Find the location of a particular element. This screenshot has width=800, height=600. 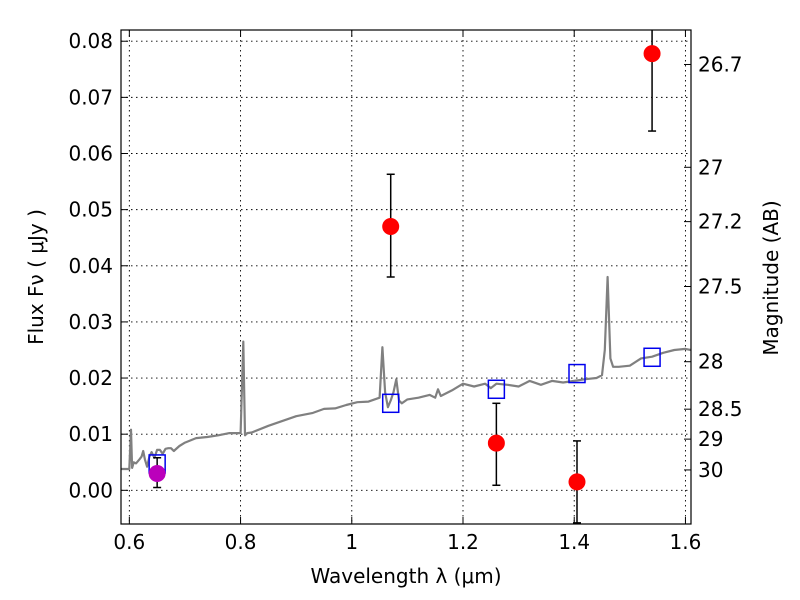

y-tick-label: 0.04 is located at coordinates (90, 266).